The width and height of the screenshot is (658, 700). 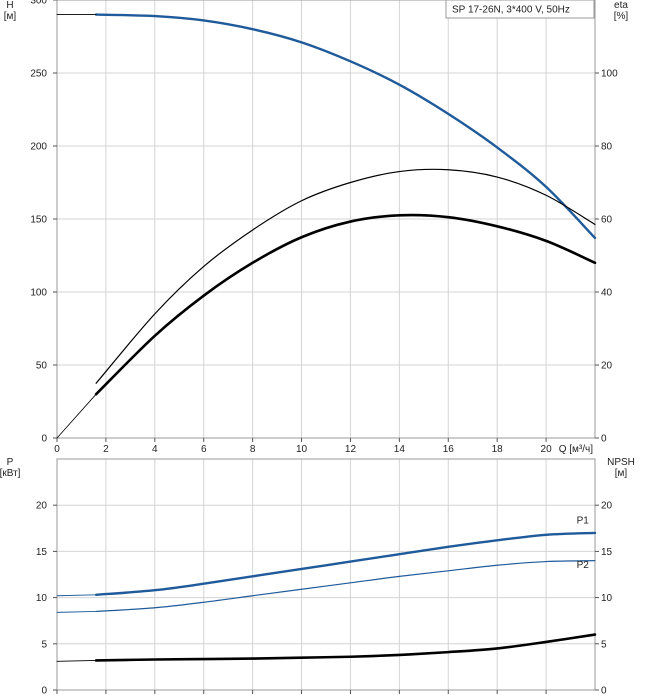 I want to click on power-npsh-left-axis-label: P, so click(x=10, y=462).